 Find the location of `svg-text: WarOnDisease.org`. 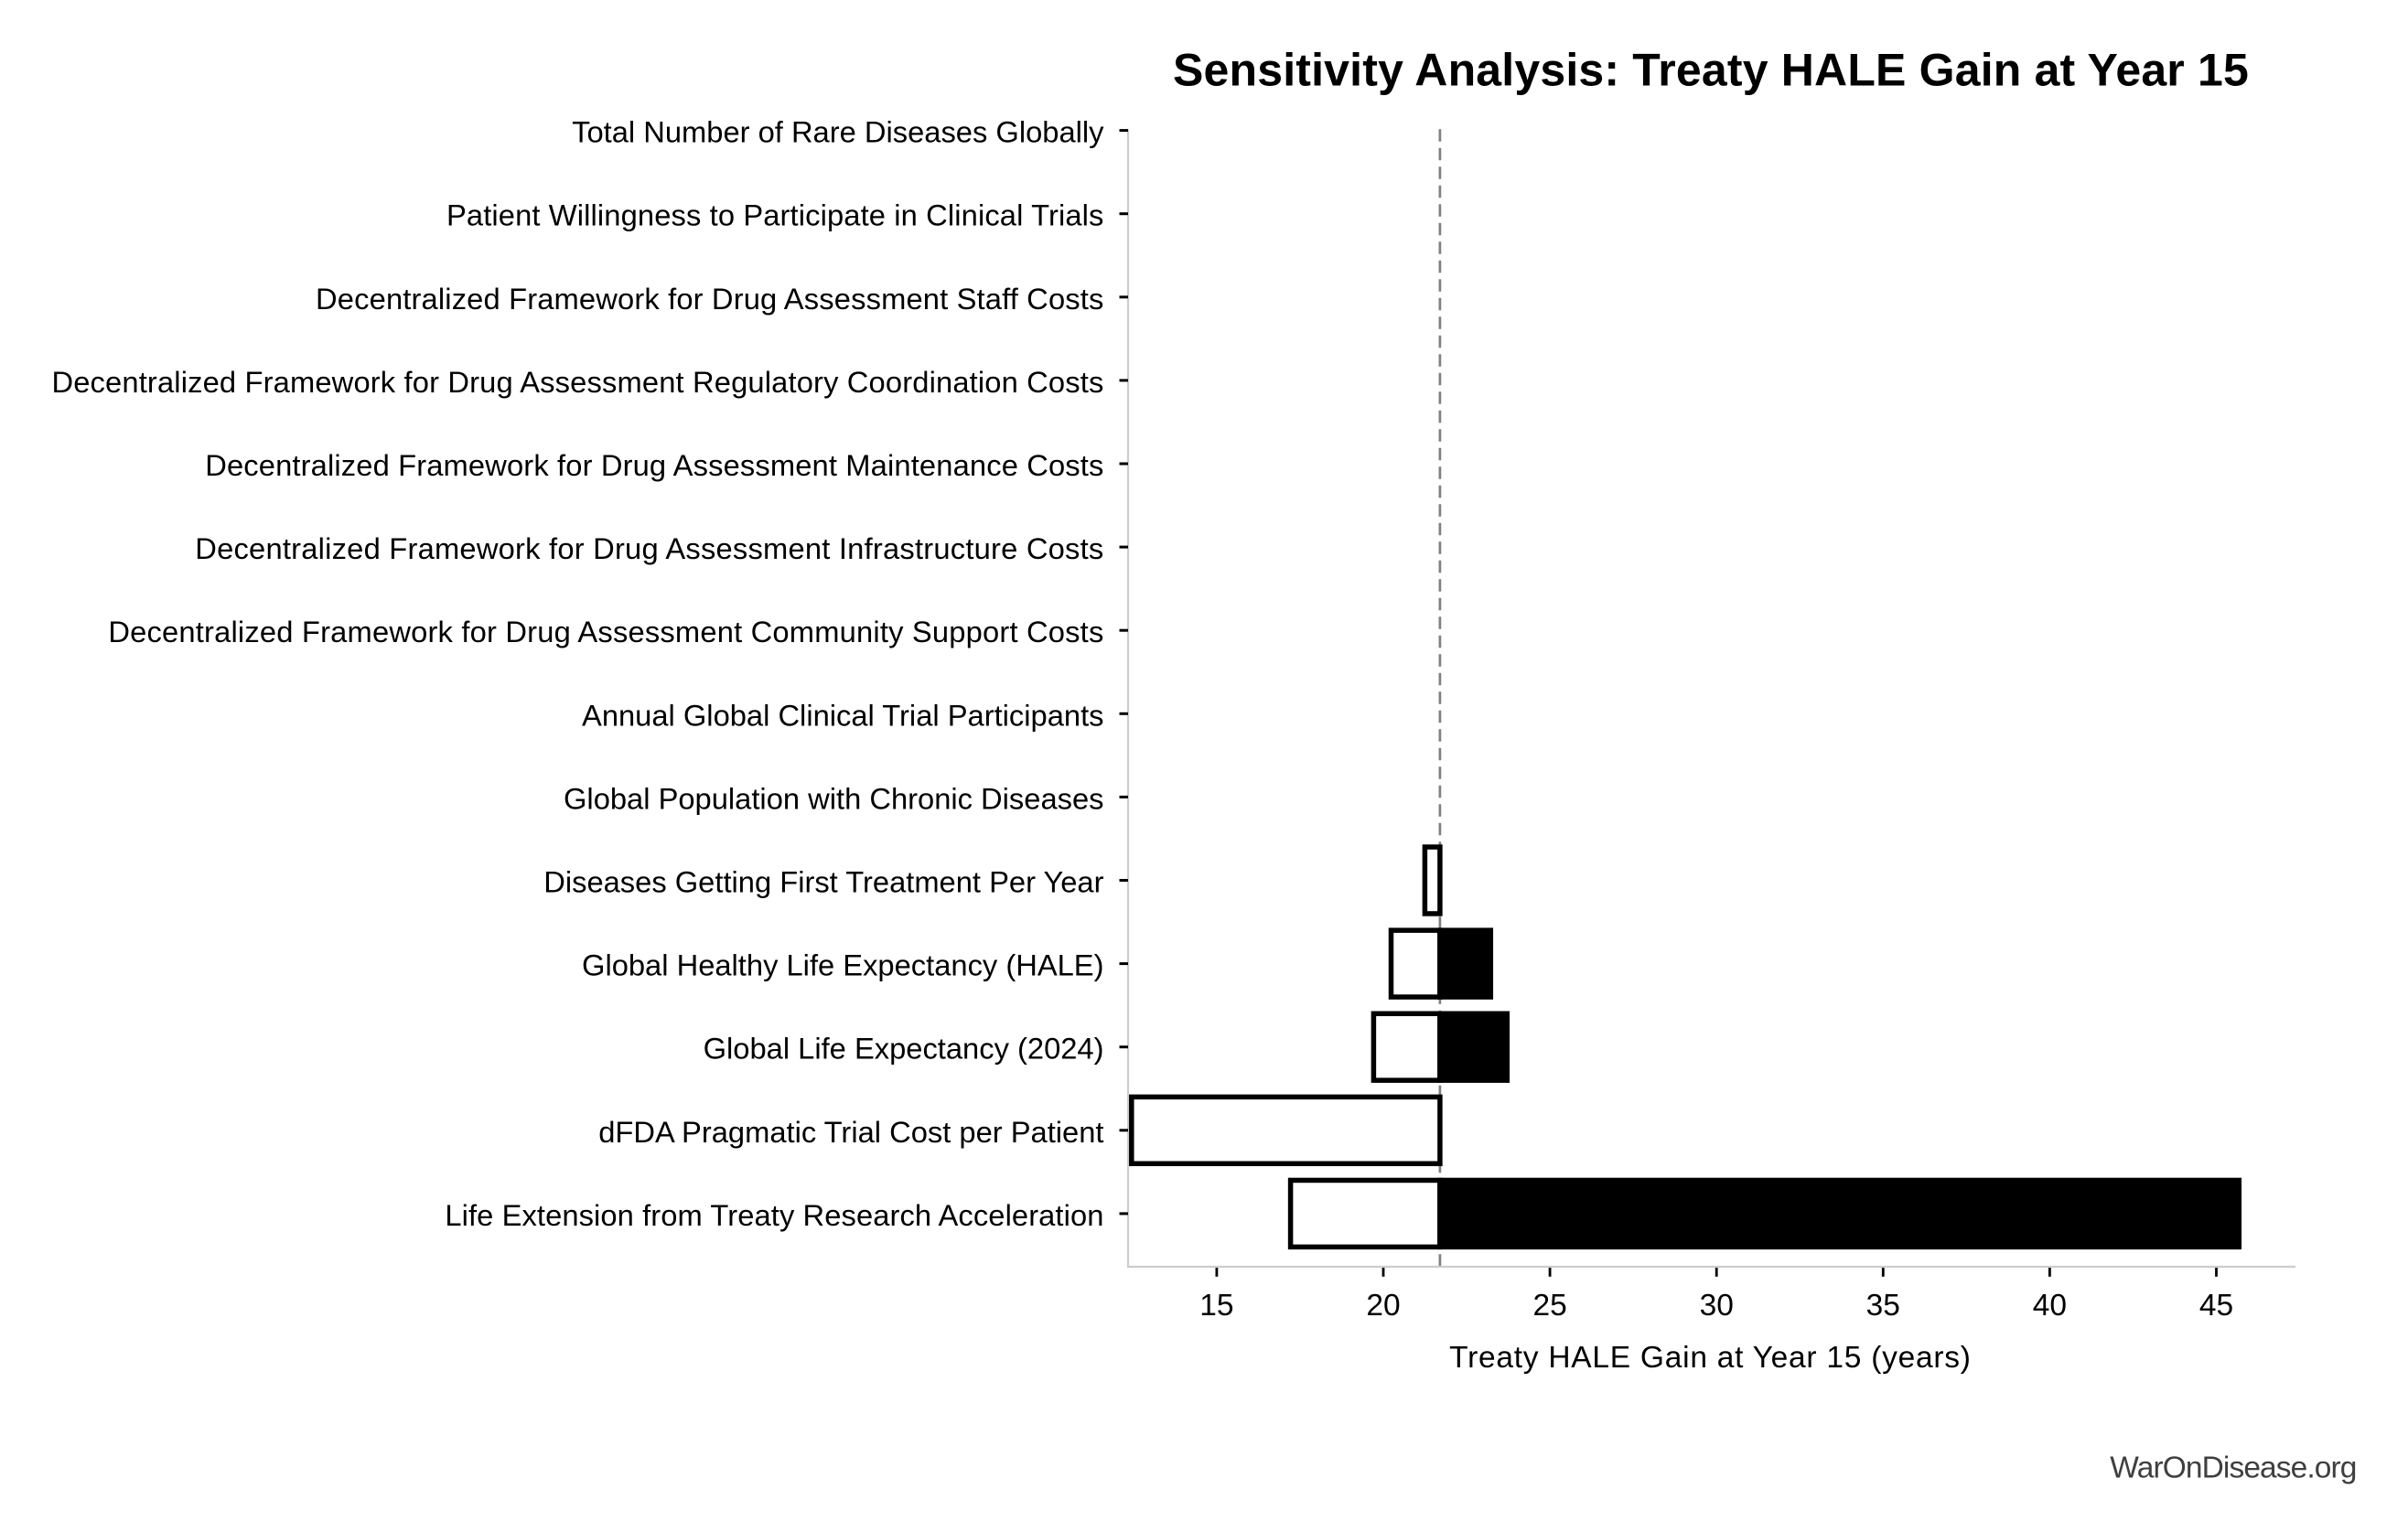

svg-text: WarOnDisease.org is located at coordinates (2233, 1467).